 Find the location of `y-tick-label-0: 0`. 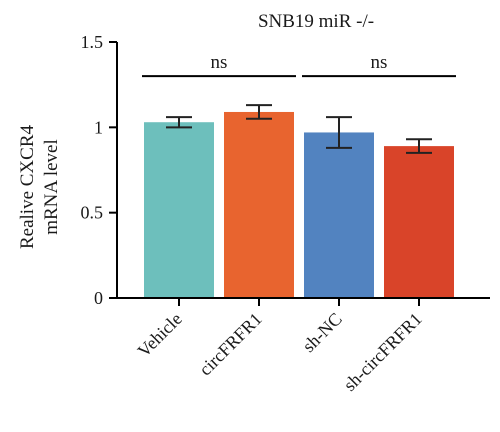

y-tick-label-0: 0 is located at coordinates (98, 298).